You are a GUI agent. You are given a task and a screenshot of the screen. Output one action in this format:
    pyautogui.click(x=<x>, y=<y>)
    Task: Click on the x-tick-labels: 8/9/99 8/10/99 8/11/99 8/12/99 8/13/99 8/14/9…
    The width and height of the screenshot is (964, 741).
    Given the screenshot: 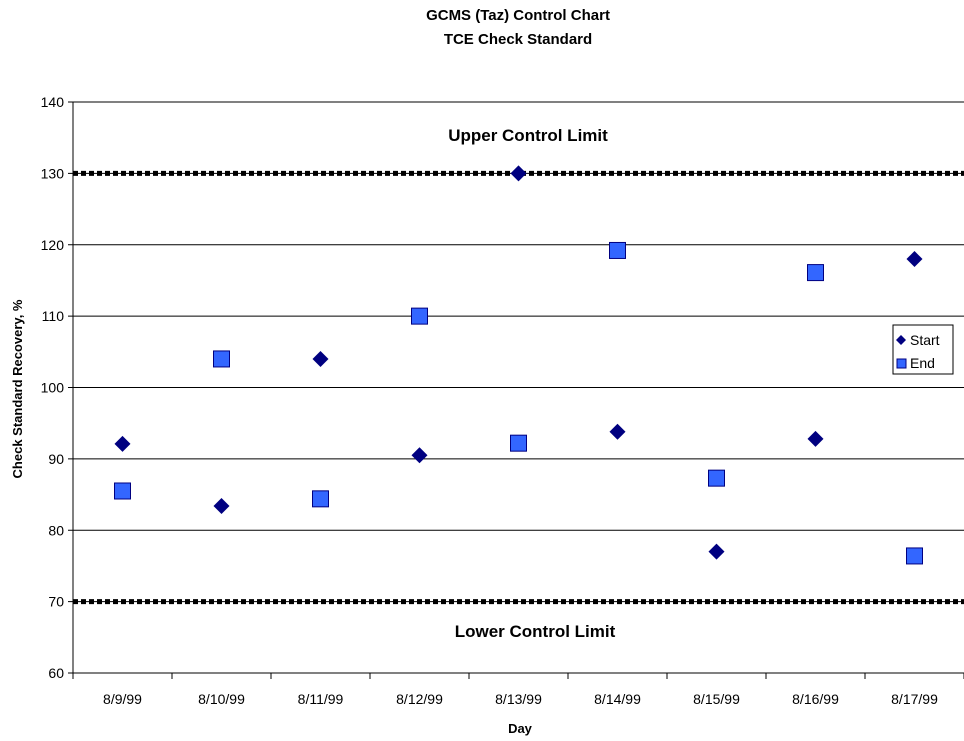 What is the action you would take?
    pyautogui.click(x=520, y=699)
    